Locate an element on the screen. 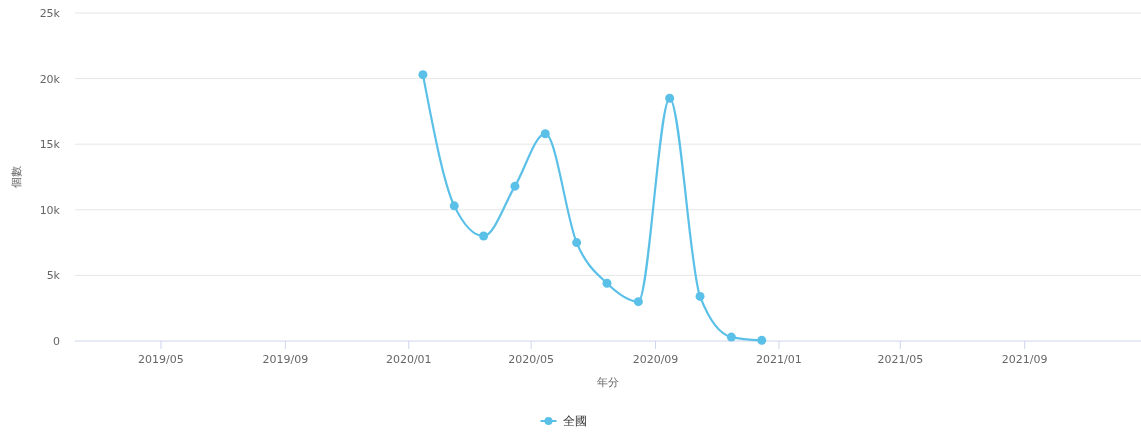  x-tick-label: 2019/09 is located at coordinates (285, 359).